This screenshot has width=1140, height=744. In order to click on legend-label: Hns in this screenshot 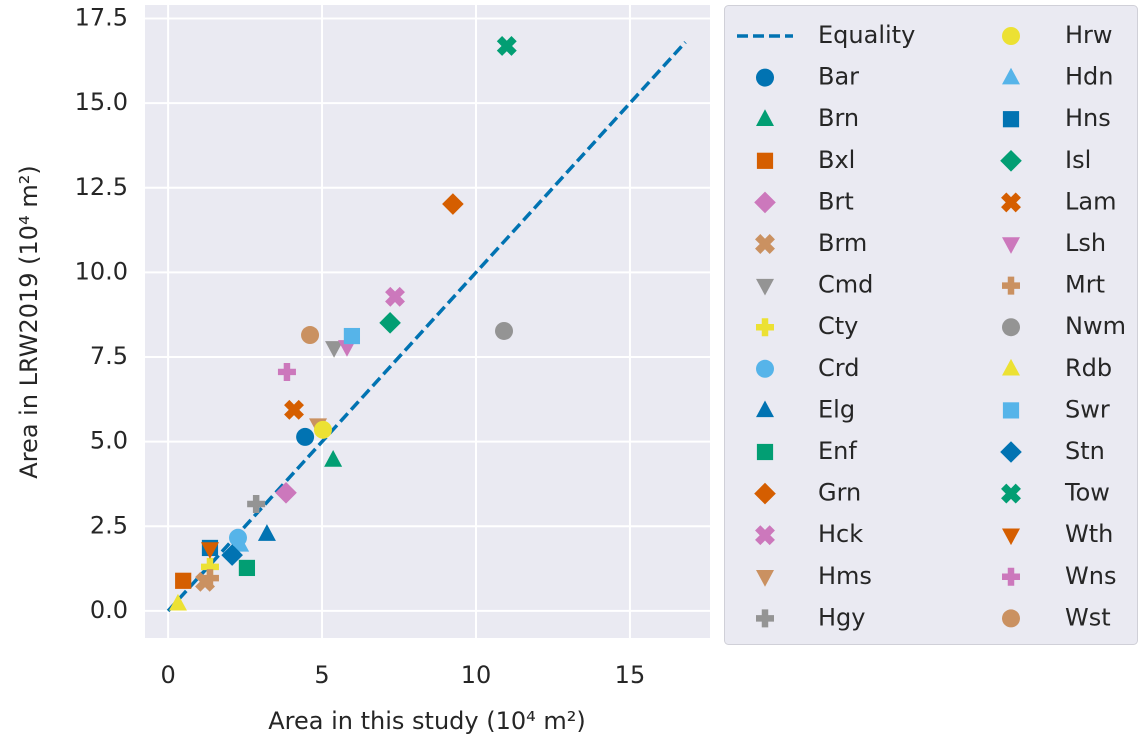, I will do `click(1088, 118)`.